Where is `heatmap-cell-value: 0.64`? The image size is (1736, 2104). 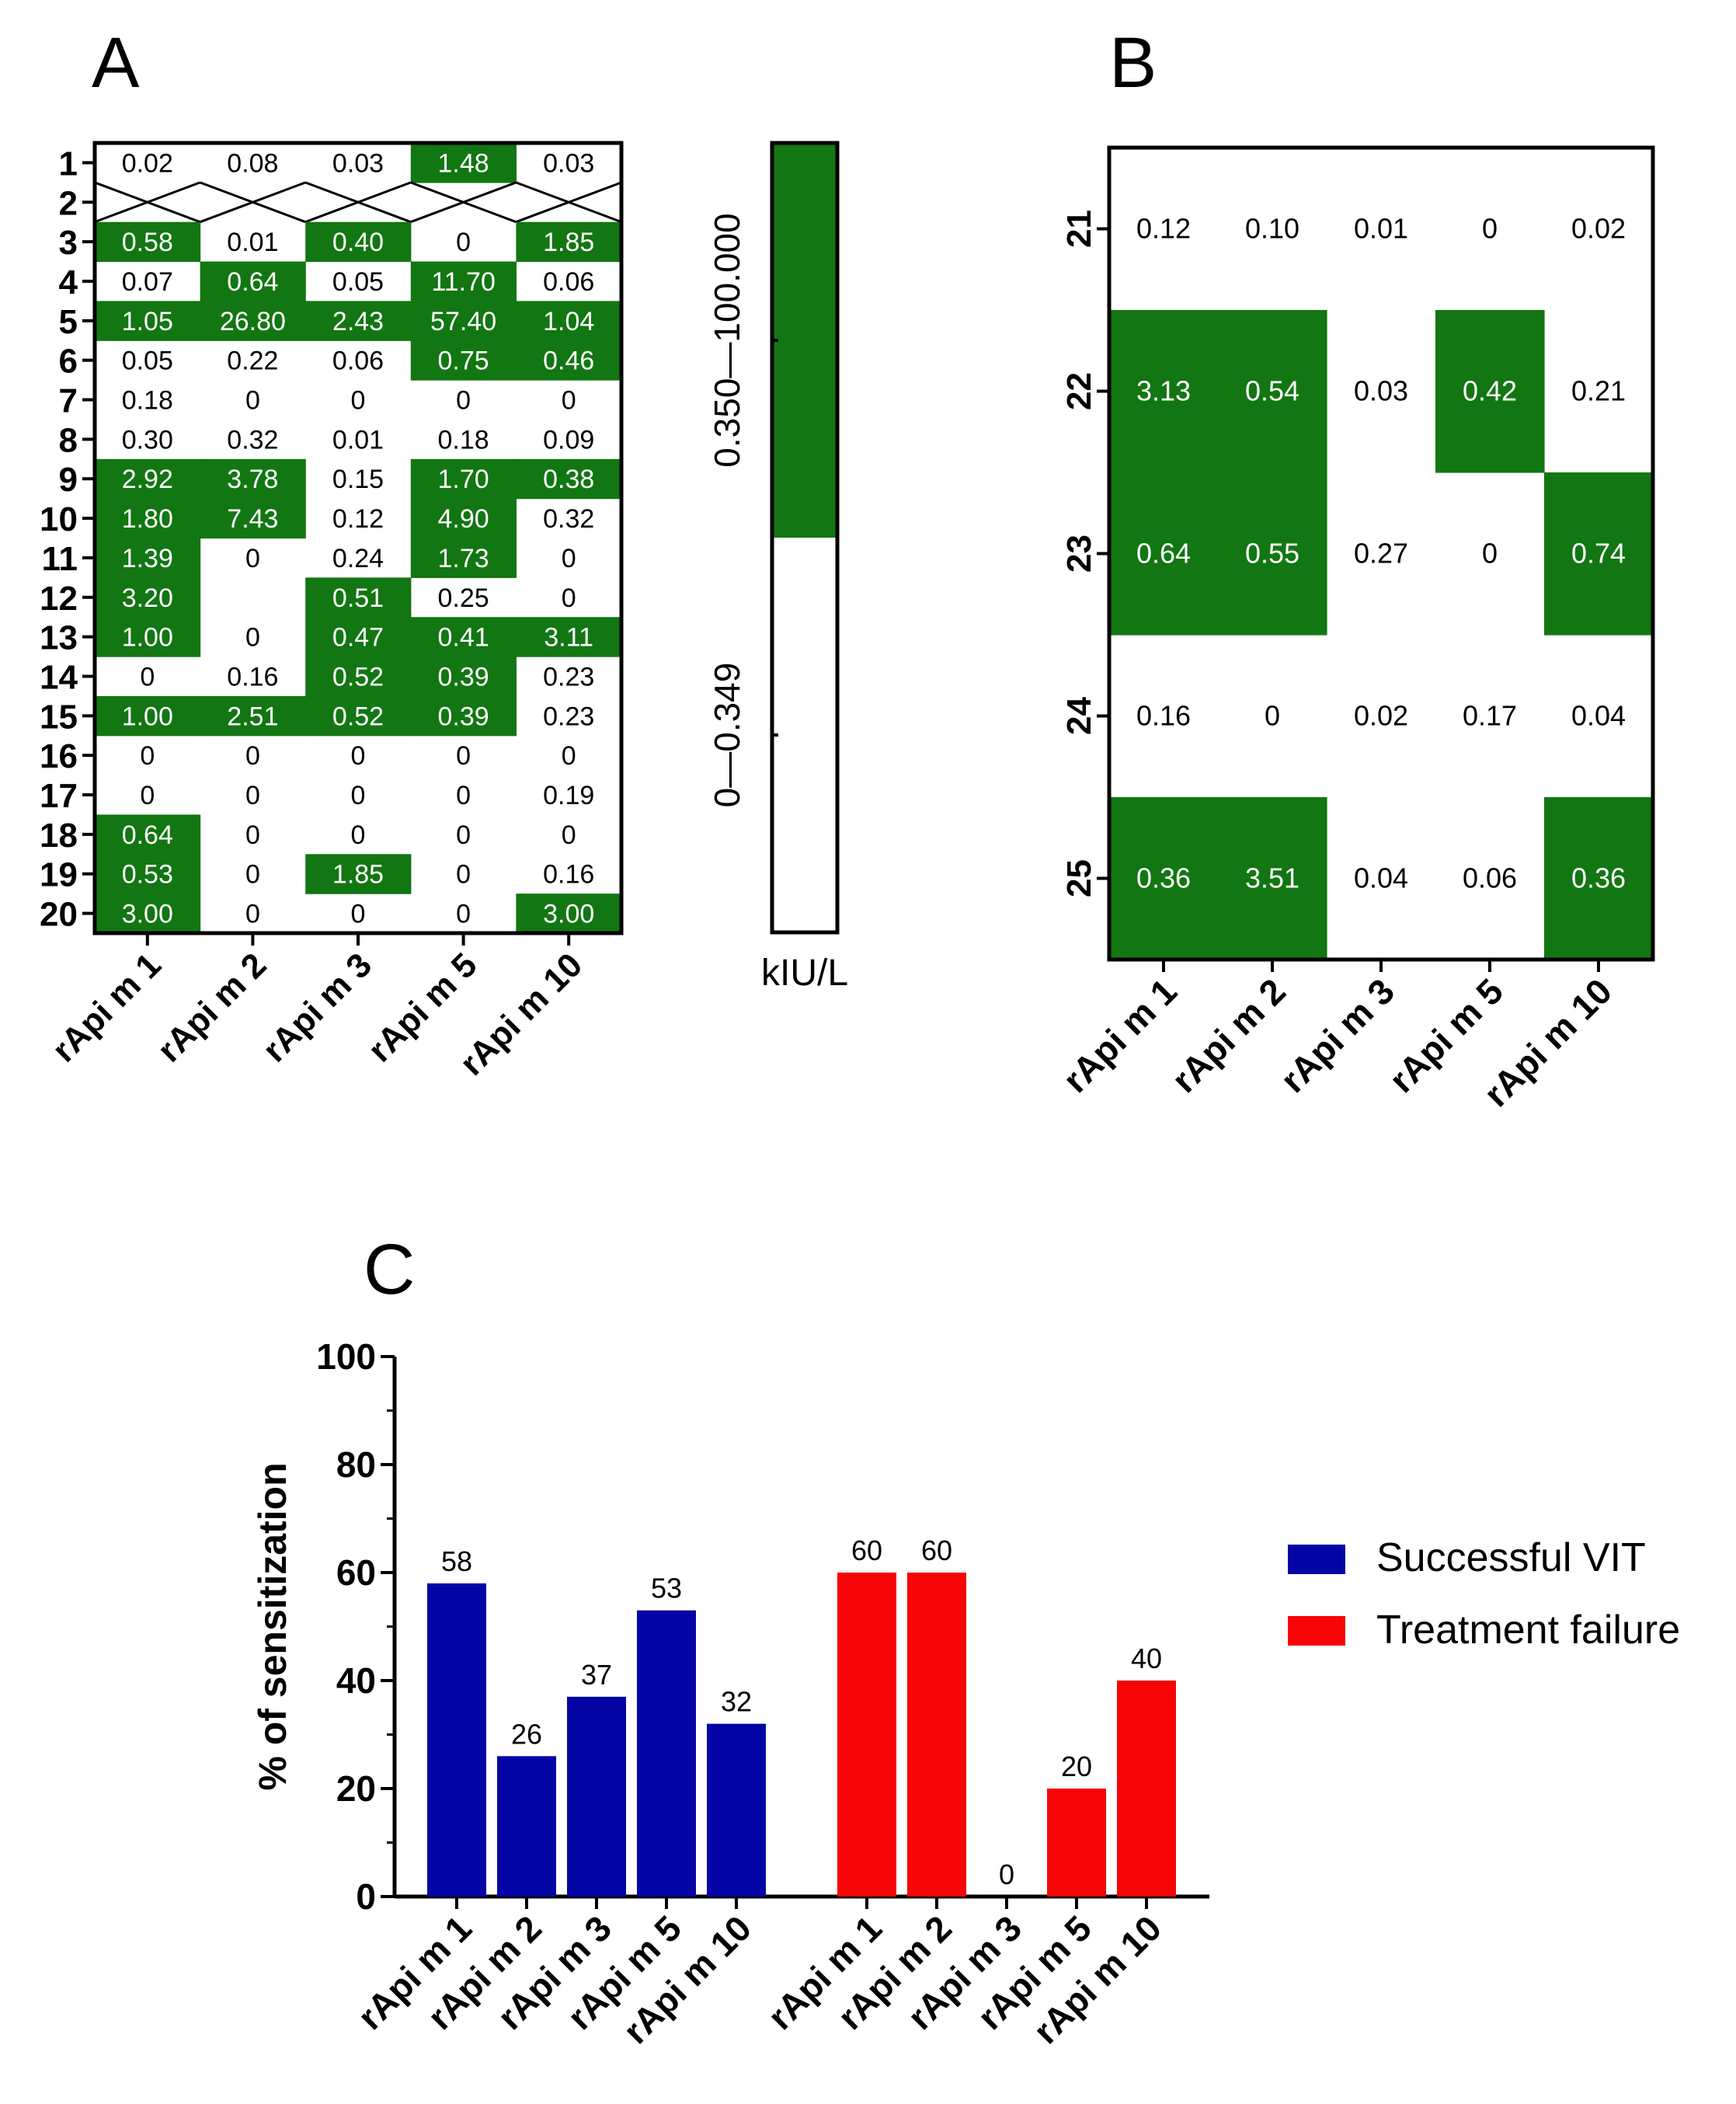
heatmap-cell-value: 0.64 is located at coordinates (252, 282).